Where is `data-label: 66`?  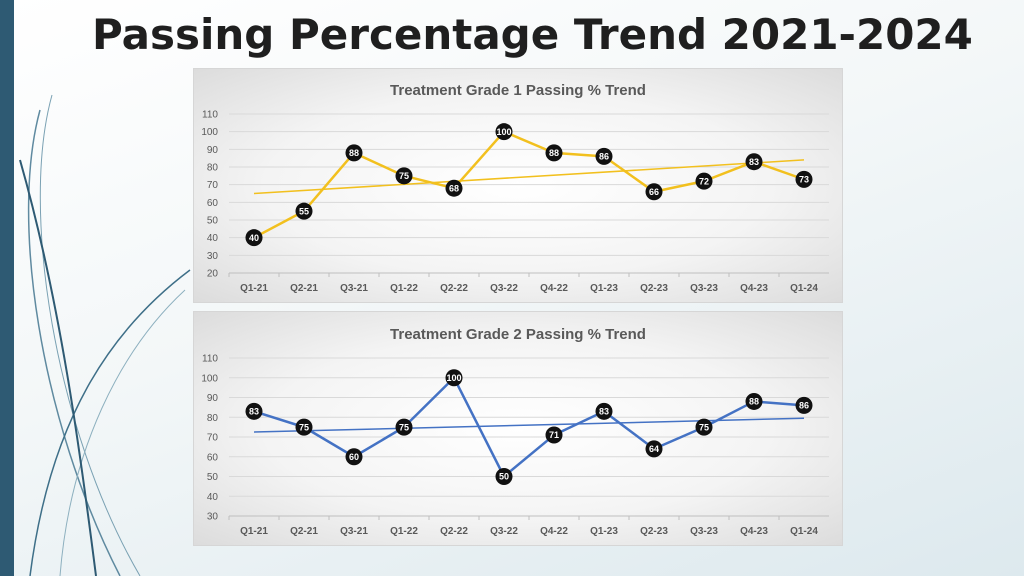
data-label: 66 is located at coordinates (654, 192).